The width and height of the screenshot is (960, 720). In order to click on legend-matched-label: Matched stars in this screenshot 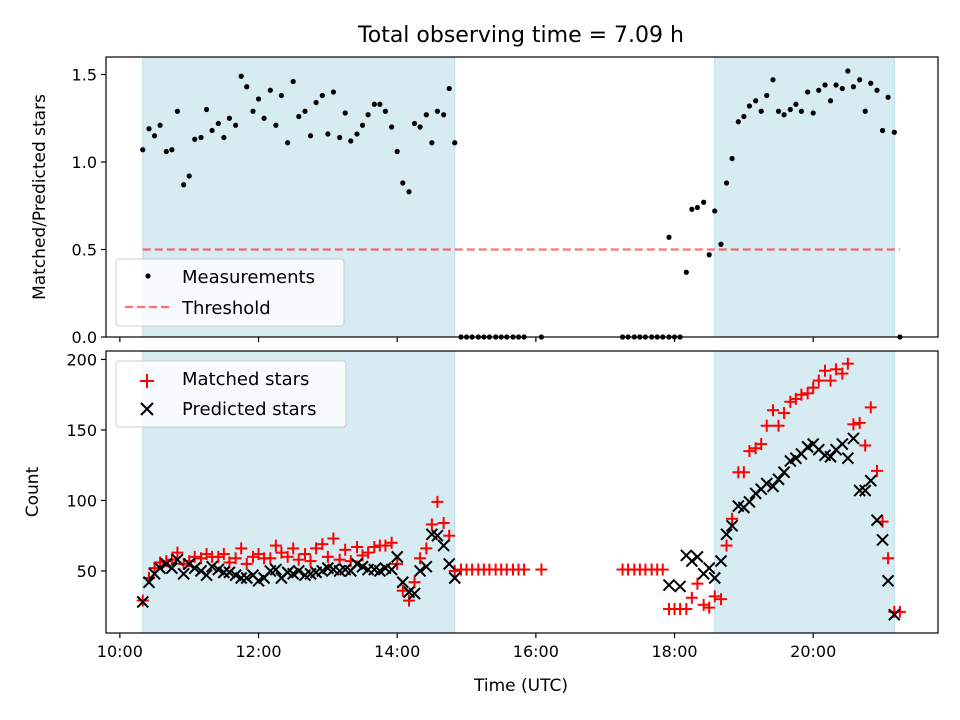, I will do `click(245, 379)`.